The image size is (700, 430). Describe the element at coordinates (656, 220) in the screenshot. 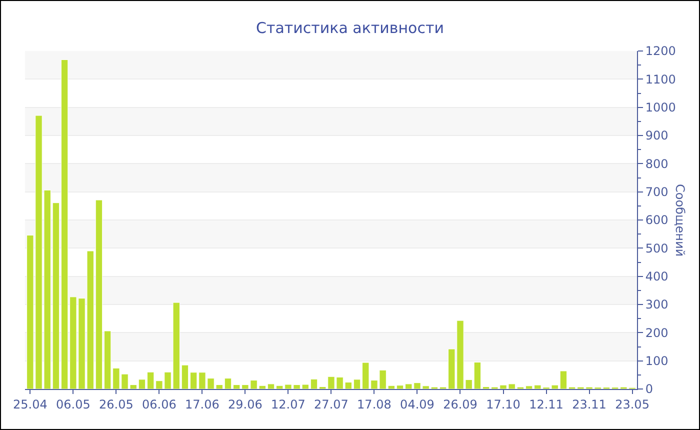

I see `y-tick-label: 600` at that location.